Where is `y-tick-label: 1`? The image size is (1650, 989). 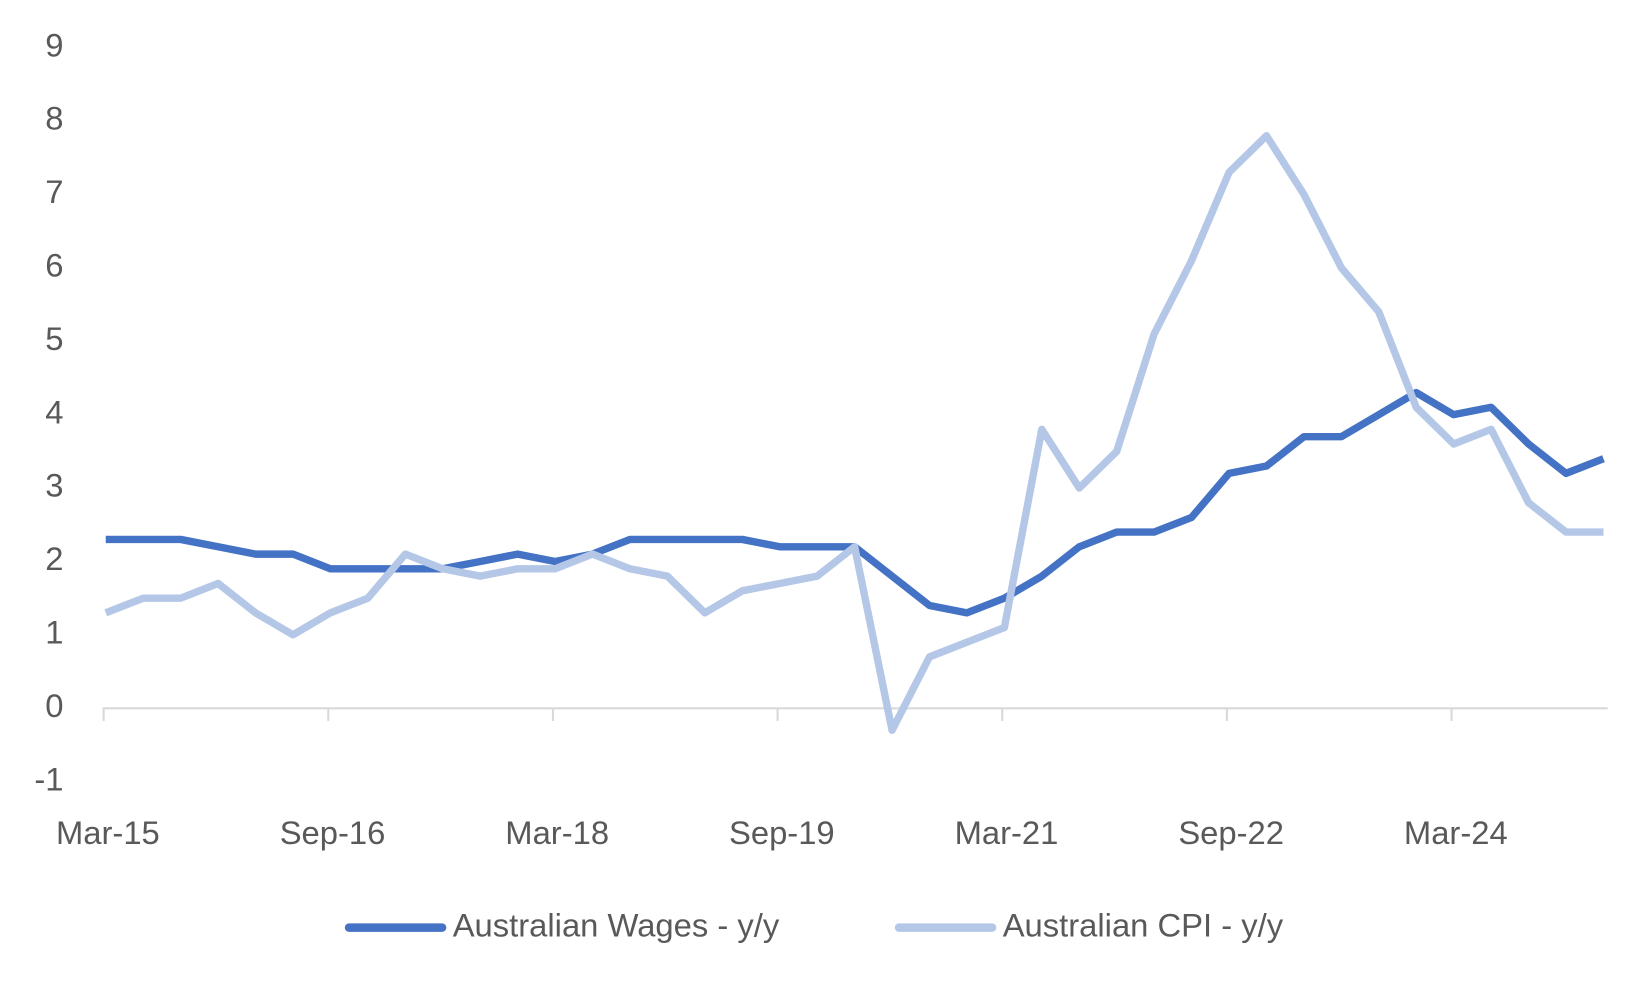 y-tick-label: 1 is located at coordinates (54, 632).